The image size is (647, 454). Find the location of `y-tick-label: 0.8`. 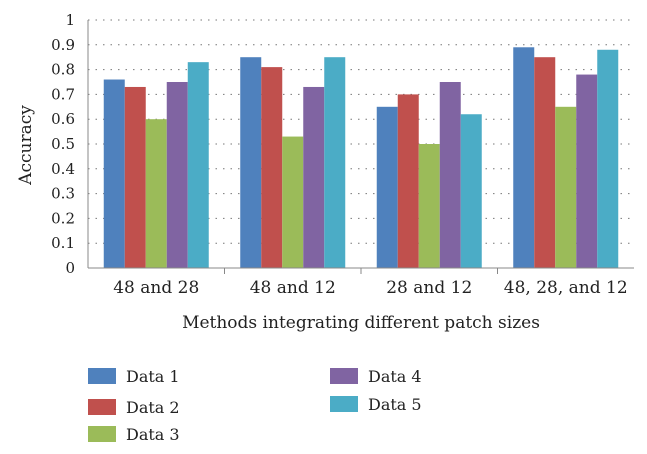

y-tick-label: 0.8 is located at coordinates (63, 70).